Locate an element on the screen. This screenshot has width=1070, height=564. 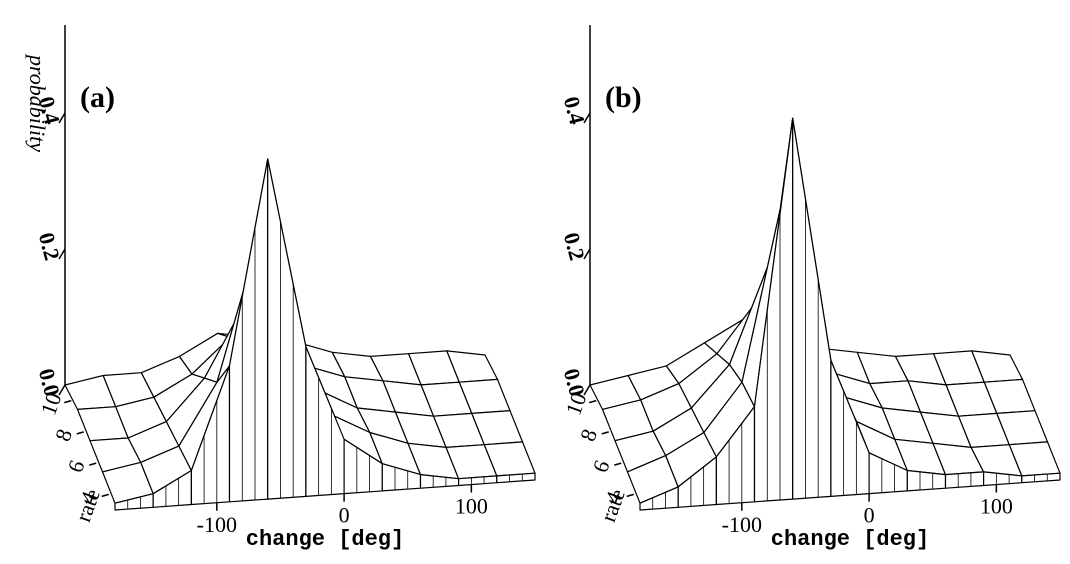
panel-label: (b) is located at coordinates (623, 97).